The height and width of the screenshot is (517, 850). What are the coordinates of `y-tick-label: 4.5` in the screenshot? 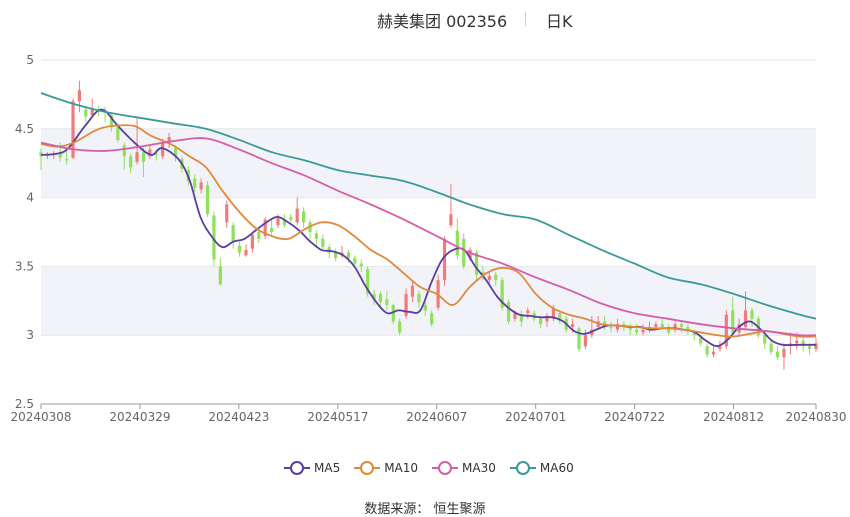 It's located at (24, 129).